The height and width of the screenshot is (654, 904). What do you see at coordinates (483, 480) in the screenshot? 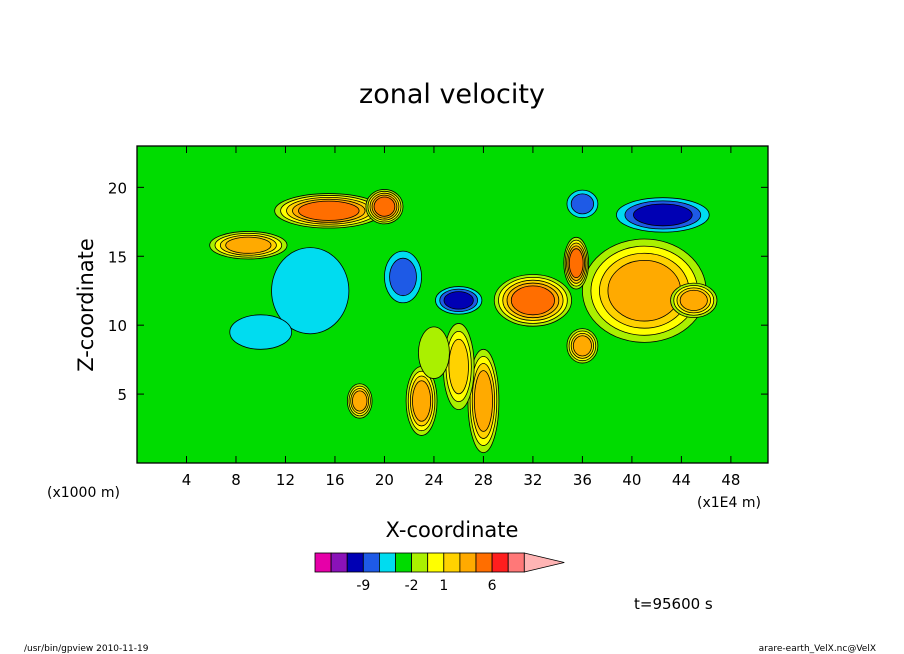
I see `x-tick-label-6: 28` at bounding box center [483, 480].